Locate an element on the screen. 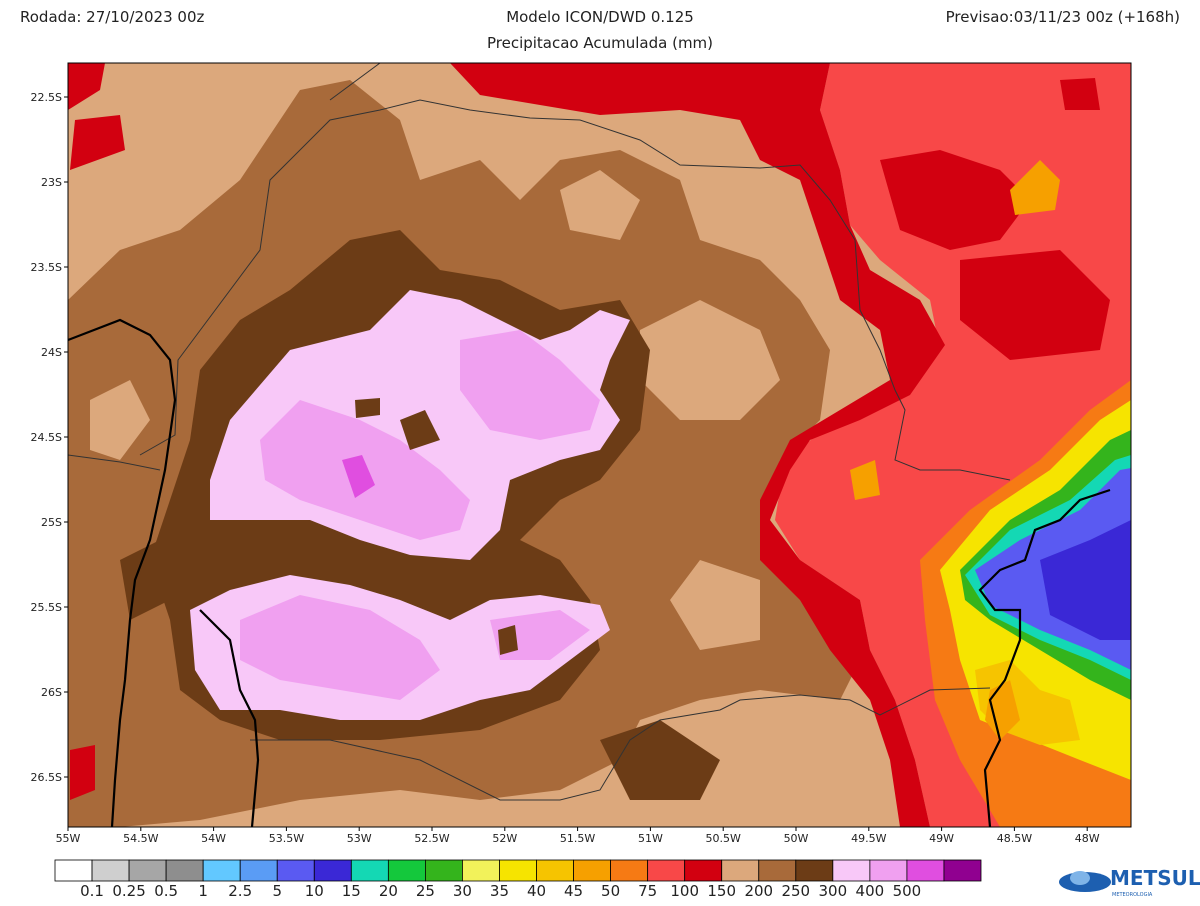  lat-label: 26S is located at coordinates (51, 692).